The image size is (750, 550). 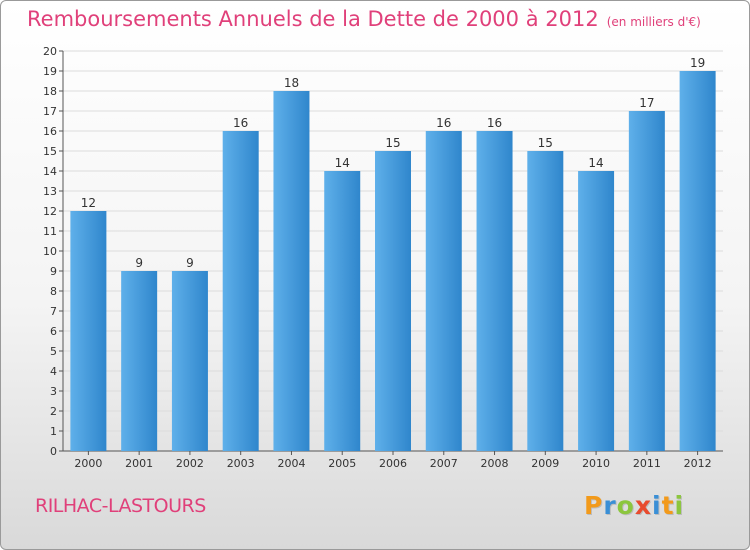 I want to click on bar-2003, so click(x=240, y=291).